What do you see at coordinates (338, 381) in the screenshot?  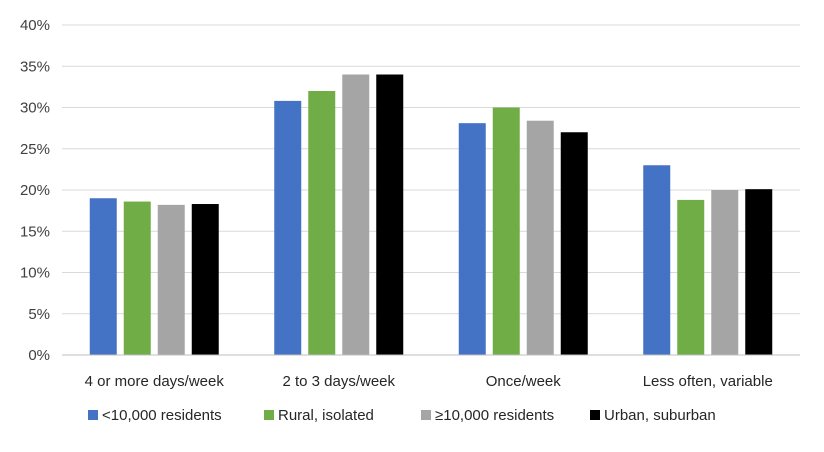 I see `x-category-label: 2 to 3 days/week` at bounding box center [338, 381].